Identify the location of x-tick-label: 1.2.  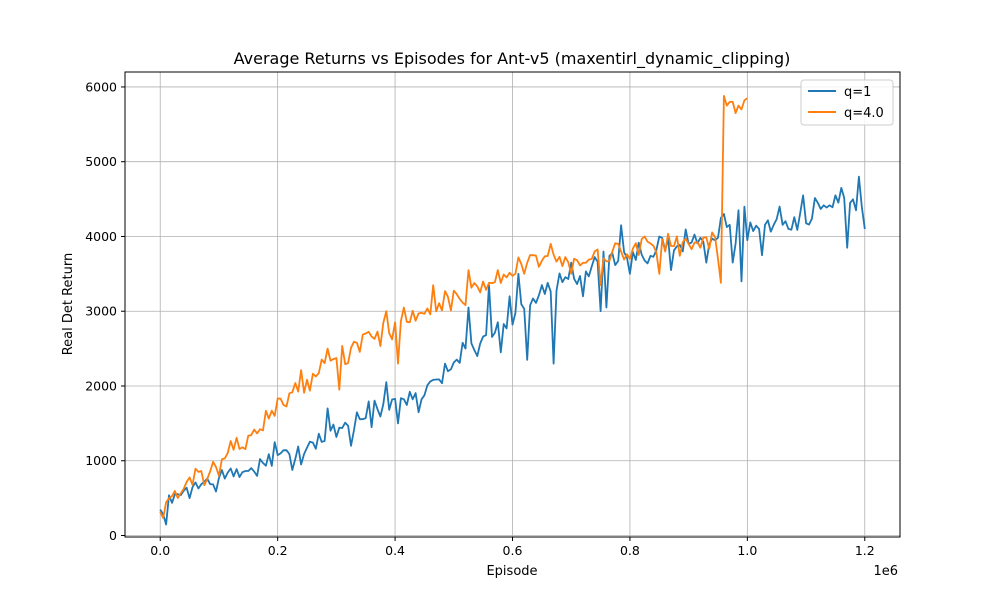
(865, 550).